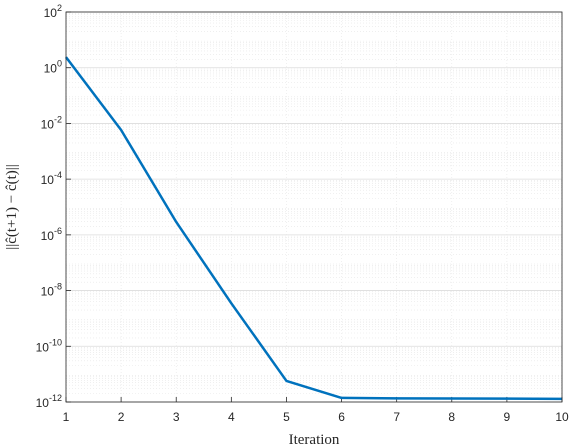 The image size is (570, 446). I want to click on y-tick-label: 10⁻⁸, so click(51, 290).